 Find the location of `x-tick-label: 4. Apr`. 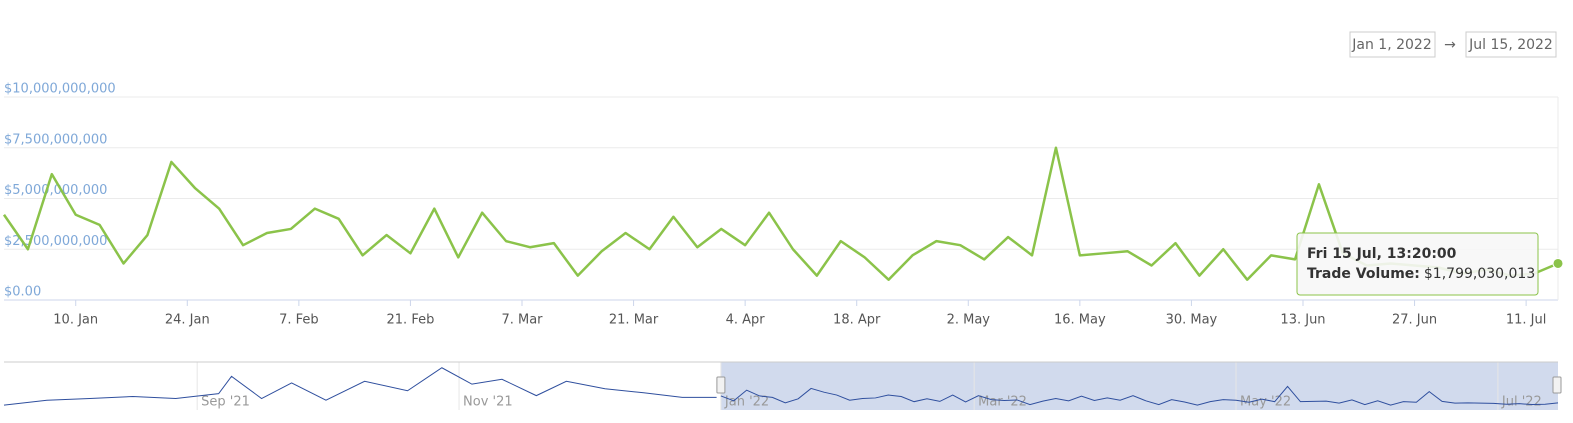

x-tick-label: 4. Apr is located at coordinates (746, 320).